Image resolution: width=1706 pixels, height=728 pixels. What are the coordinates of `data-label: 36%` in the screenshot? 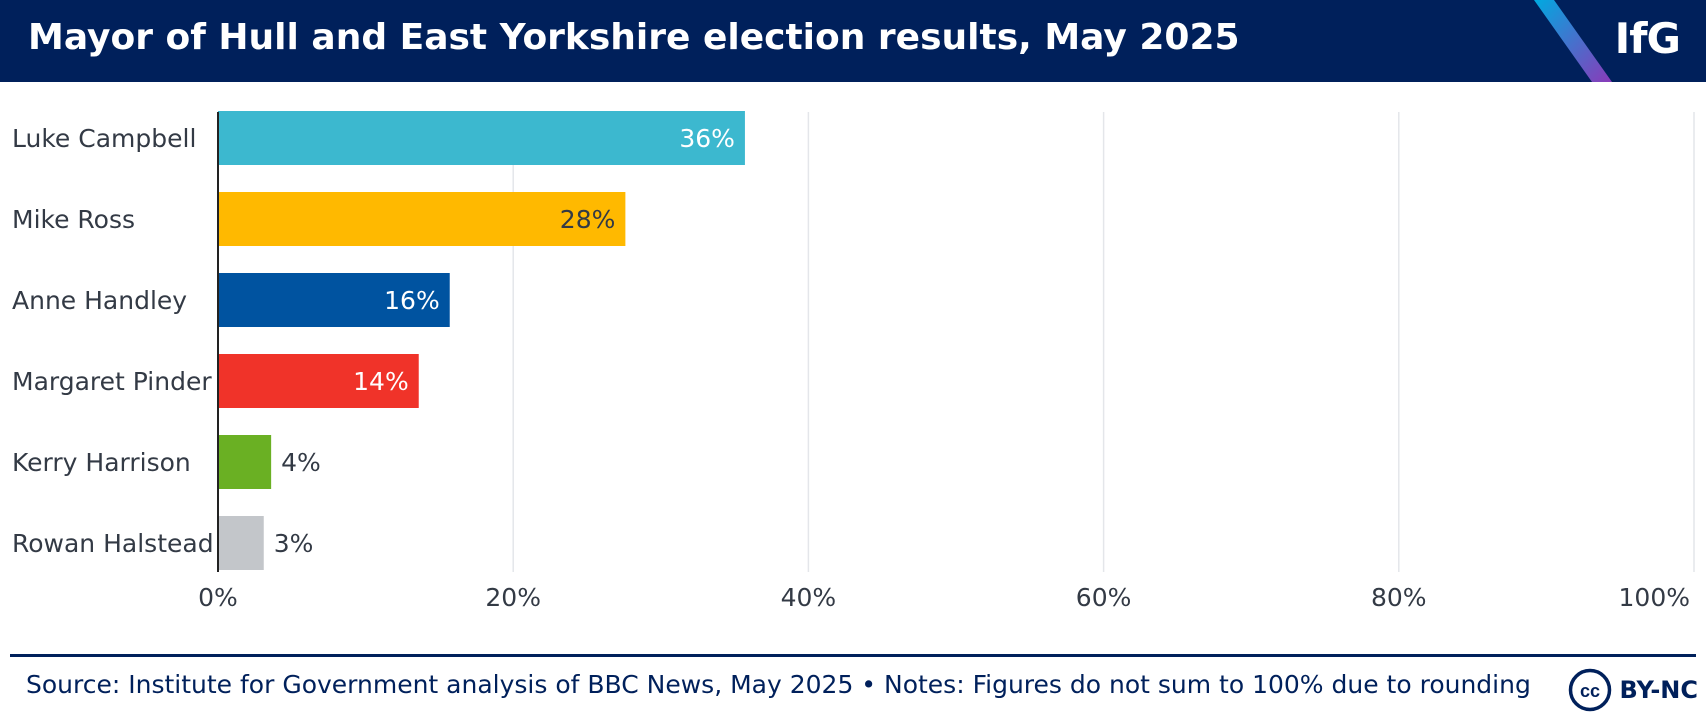 It's located at (707, 138).